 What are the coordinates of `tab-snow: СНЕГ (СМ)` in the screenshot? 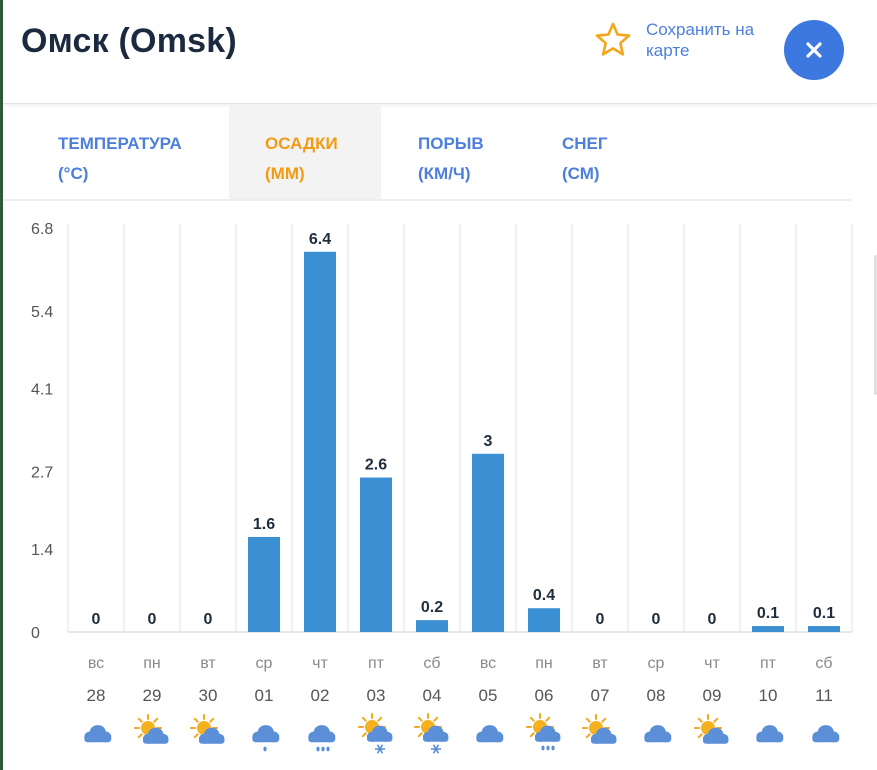 It's located at (601, 152).